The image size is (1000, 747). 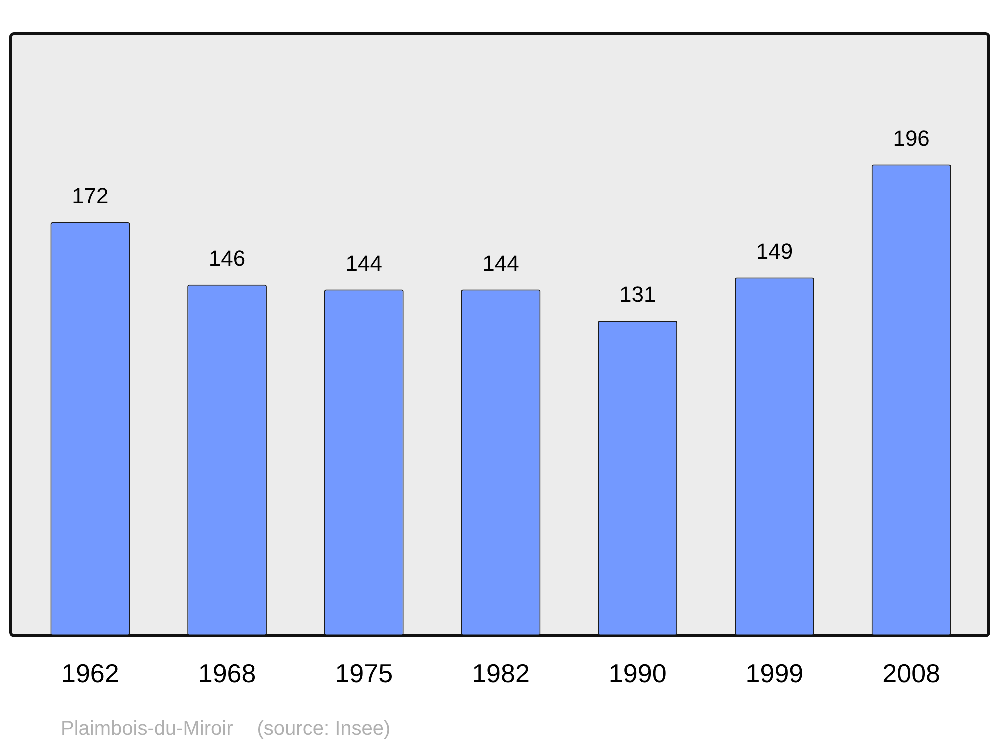 I want to click on data-label: 131, so click(x=638, y=295).